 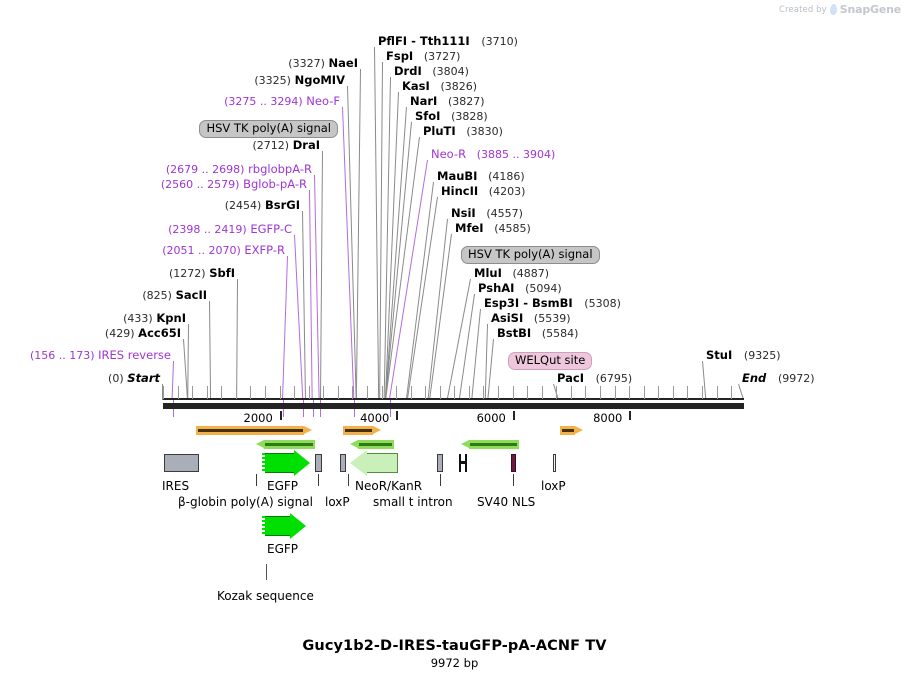 What do you see at coordinates (100, 355) in the screenshot?
I see `label-ires-reverse: (156 .. 173) IRES reverse` at bounding box center [100, 355].